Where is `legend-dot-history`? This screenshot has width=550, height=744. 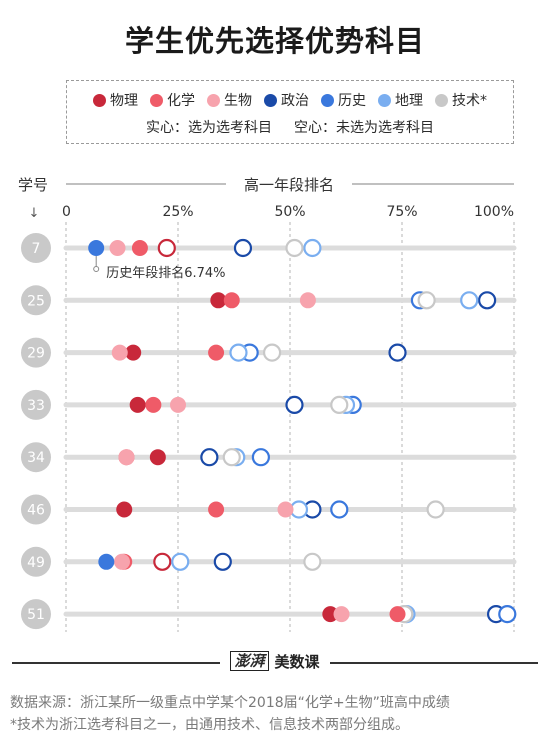
legend-dot-history is located at coordinates (327, 100).